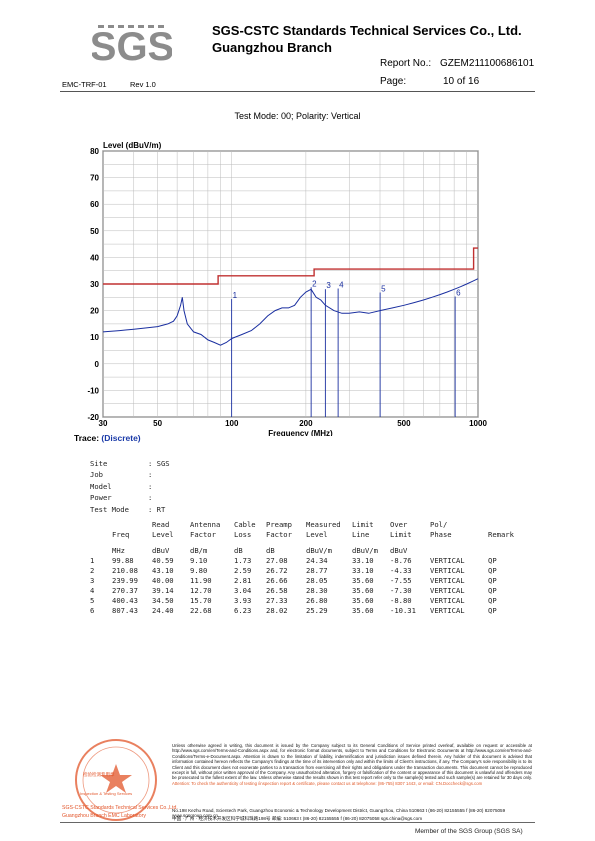 The image size is (595, 841). Describe the element at coordinates (306, 423) in the screenshot. I see `x-tick-label: 200` at that location.